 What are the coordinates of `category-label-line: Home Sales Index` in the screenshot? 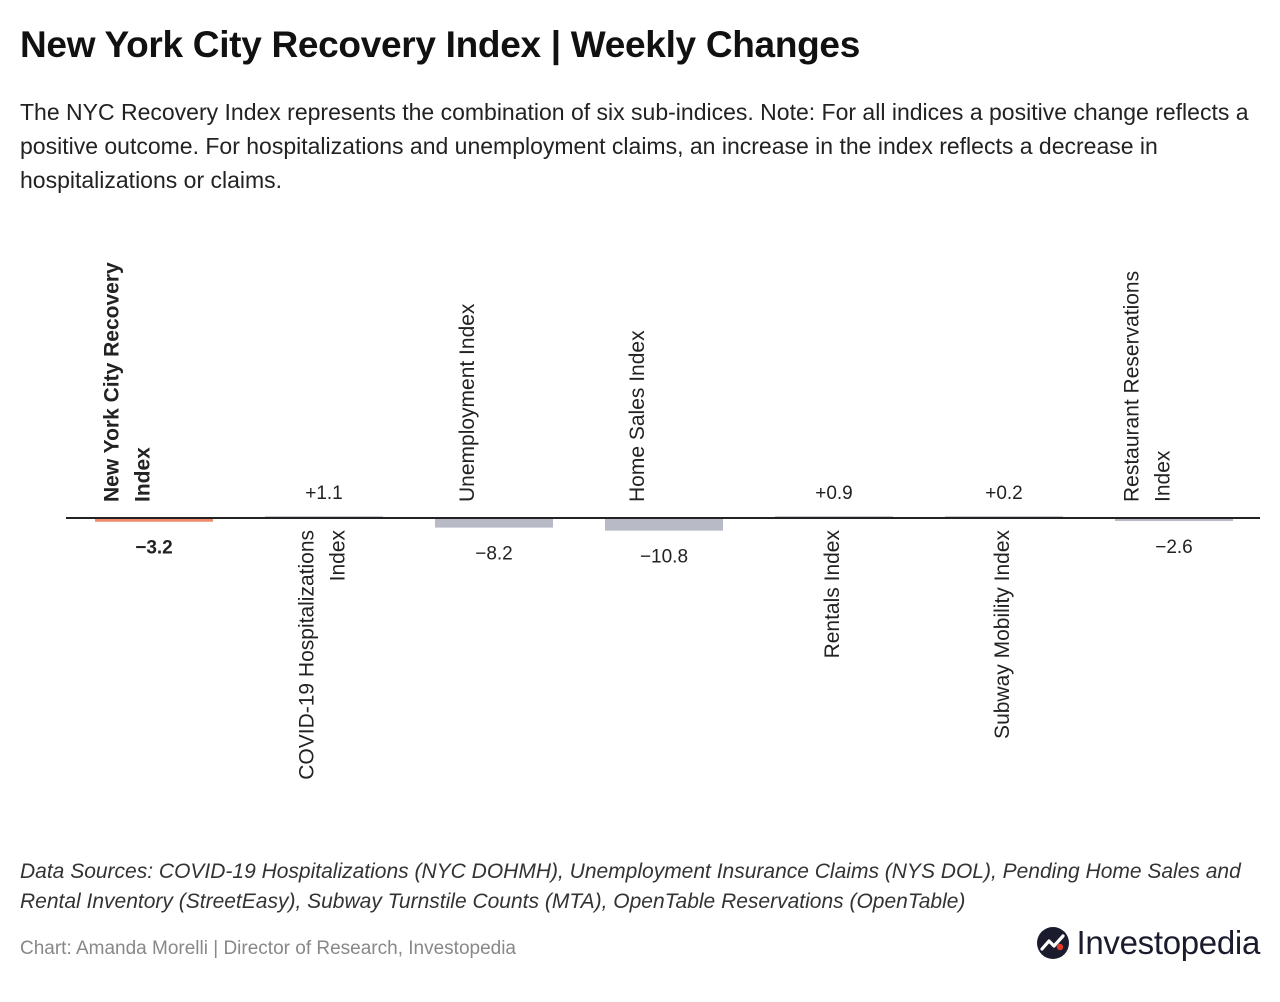 It's located at (637, 416).